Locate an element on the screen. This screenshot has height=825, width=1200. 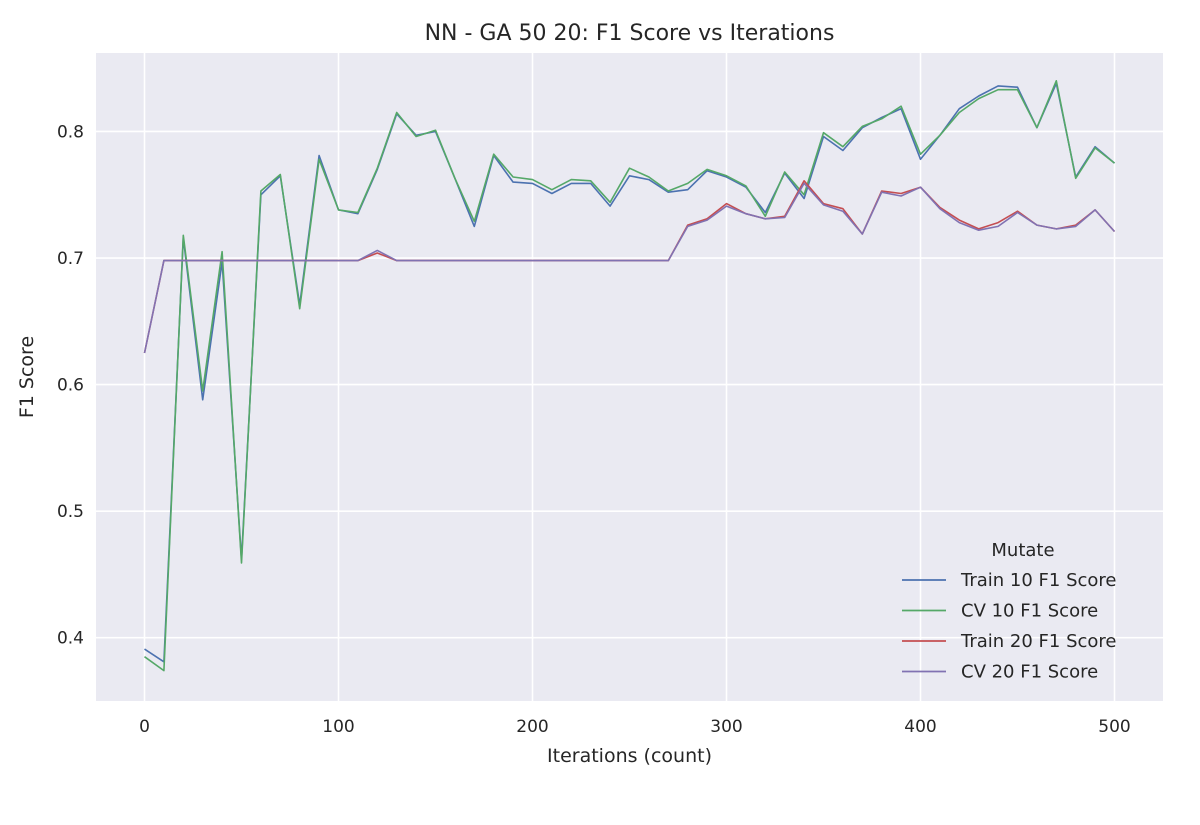
x-tick-label: 300 is located at coordinates (726, 727).